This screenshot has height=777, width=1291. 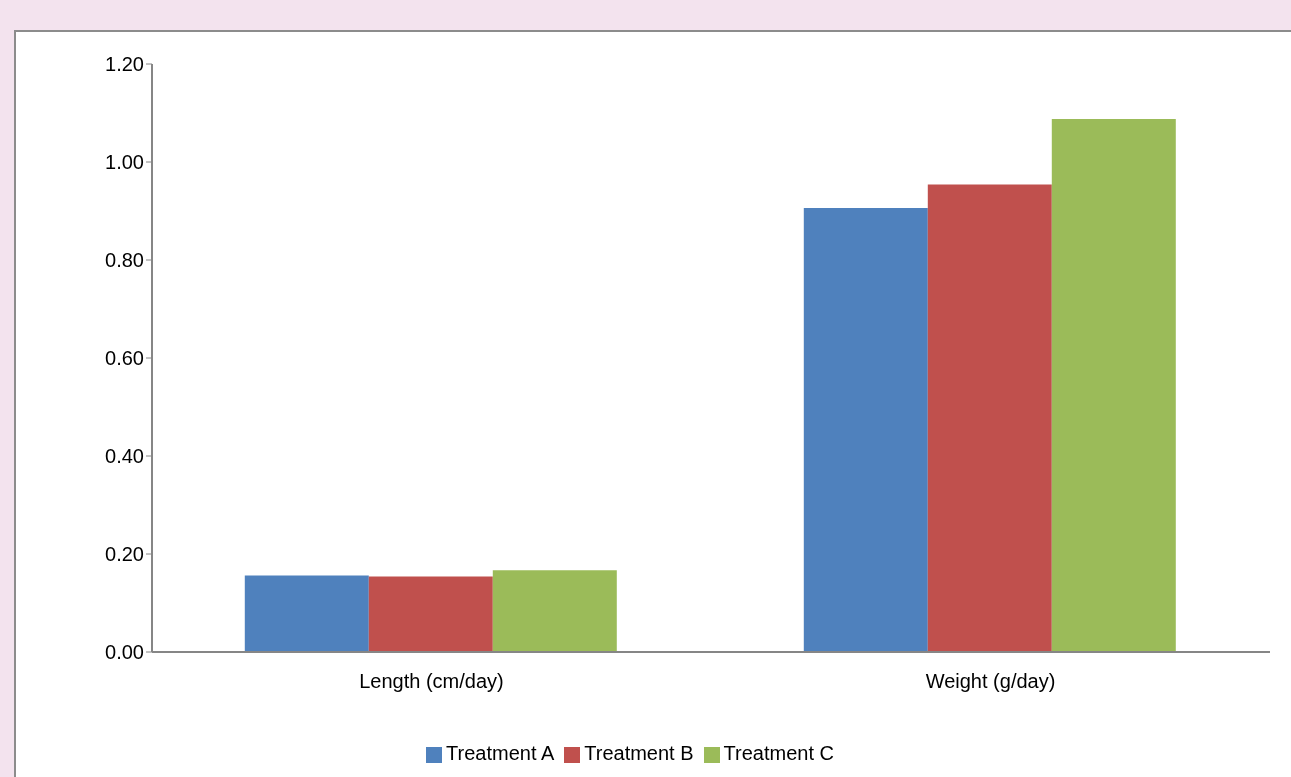 What do you see at coordinates (990, 681) in the screenshot?
I see `x-tick-label: Weight (g/day)` at bounding box center [990, 681].